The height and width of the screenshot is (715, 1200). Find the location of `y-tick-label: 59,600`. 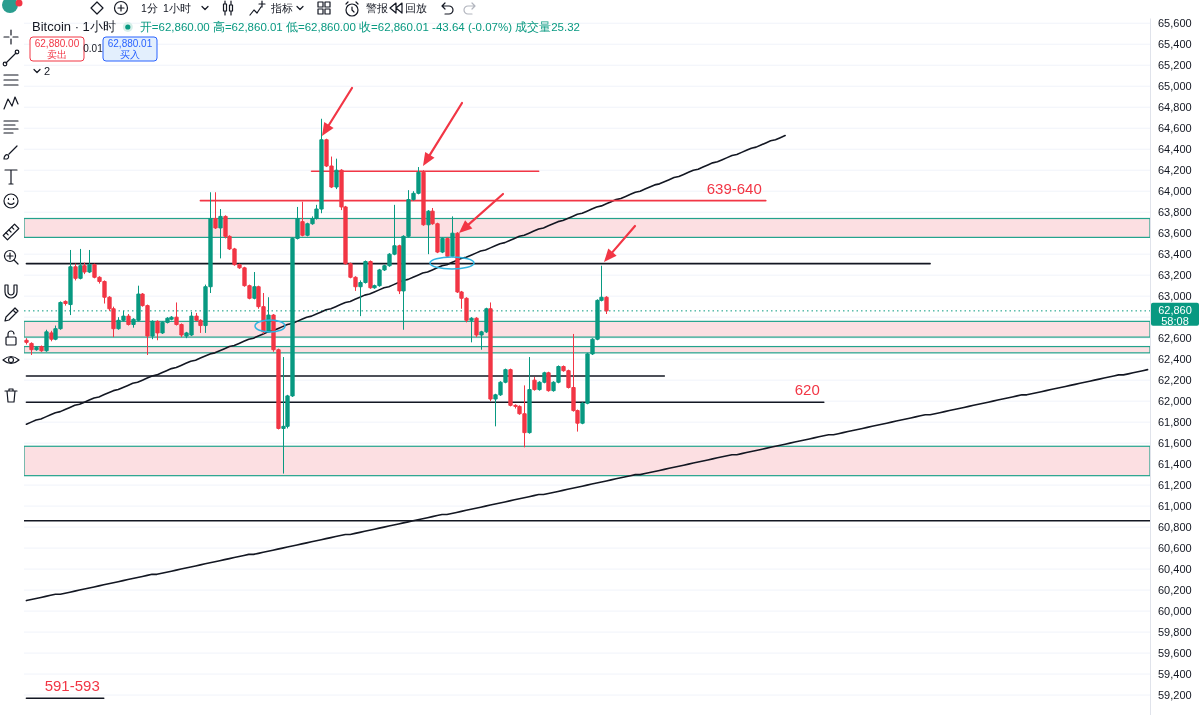

y-tick-label: 59,600 is located at coordinates (1175, 653).